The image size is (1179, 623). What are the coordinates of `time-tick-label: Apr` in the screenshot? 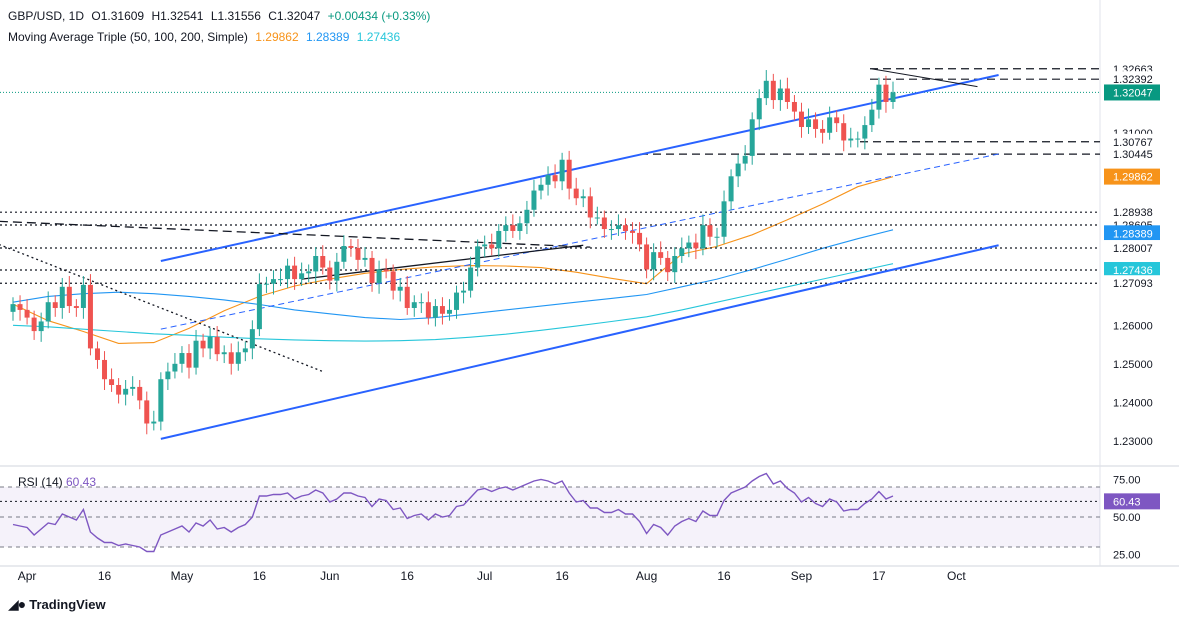 It's located at (27, 576).